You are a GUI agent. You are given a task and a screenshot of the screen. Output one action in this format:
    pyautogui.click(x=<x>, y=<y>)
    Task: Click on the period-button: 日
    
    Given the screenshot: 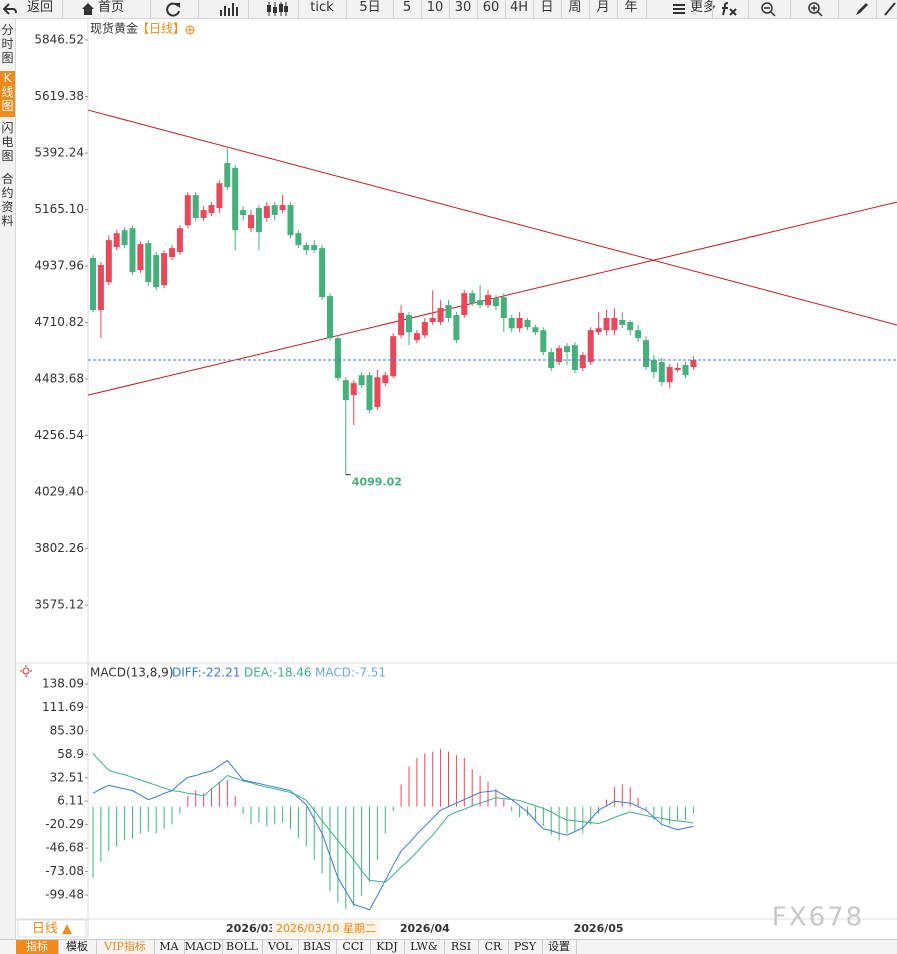 What is the action you would take?
    pyautogui.click(x=547, y=7)
    